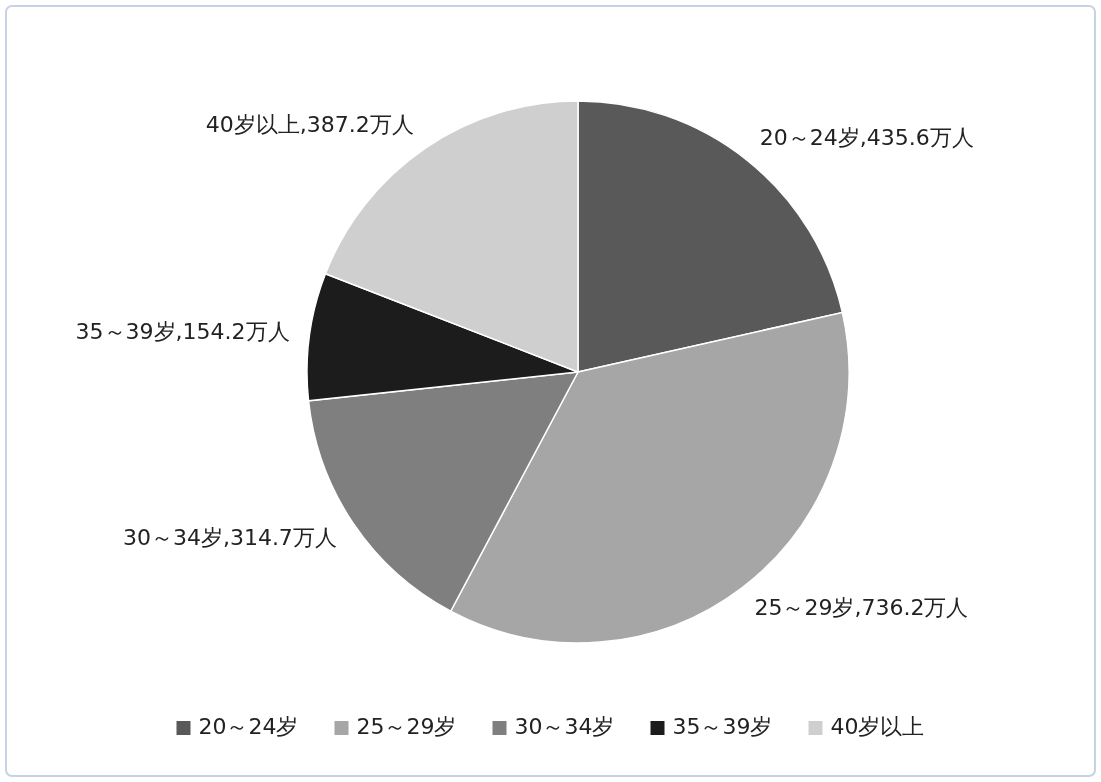  What do you see at coordinates (866, 138) in the screenshot?
I see `data-label: 20～24岁,435.6万人` at bounding box center [866, 138].